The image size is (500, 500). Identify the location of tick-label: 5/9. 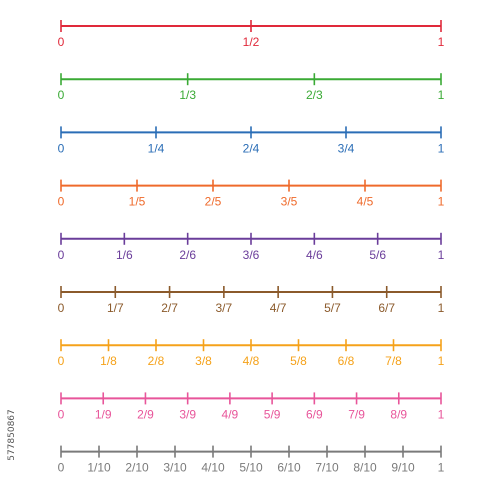
(272, 414).